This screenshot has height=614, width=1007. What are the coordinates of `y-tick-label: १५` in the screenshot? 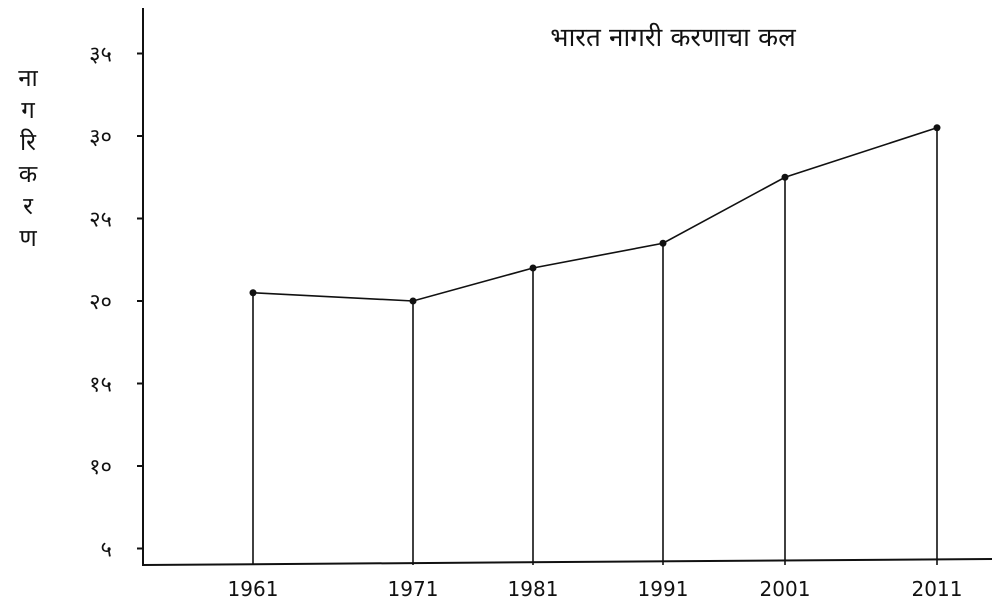 It's located at (100, 385).